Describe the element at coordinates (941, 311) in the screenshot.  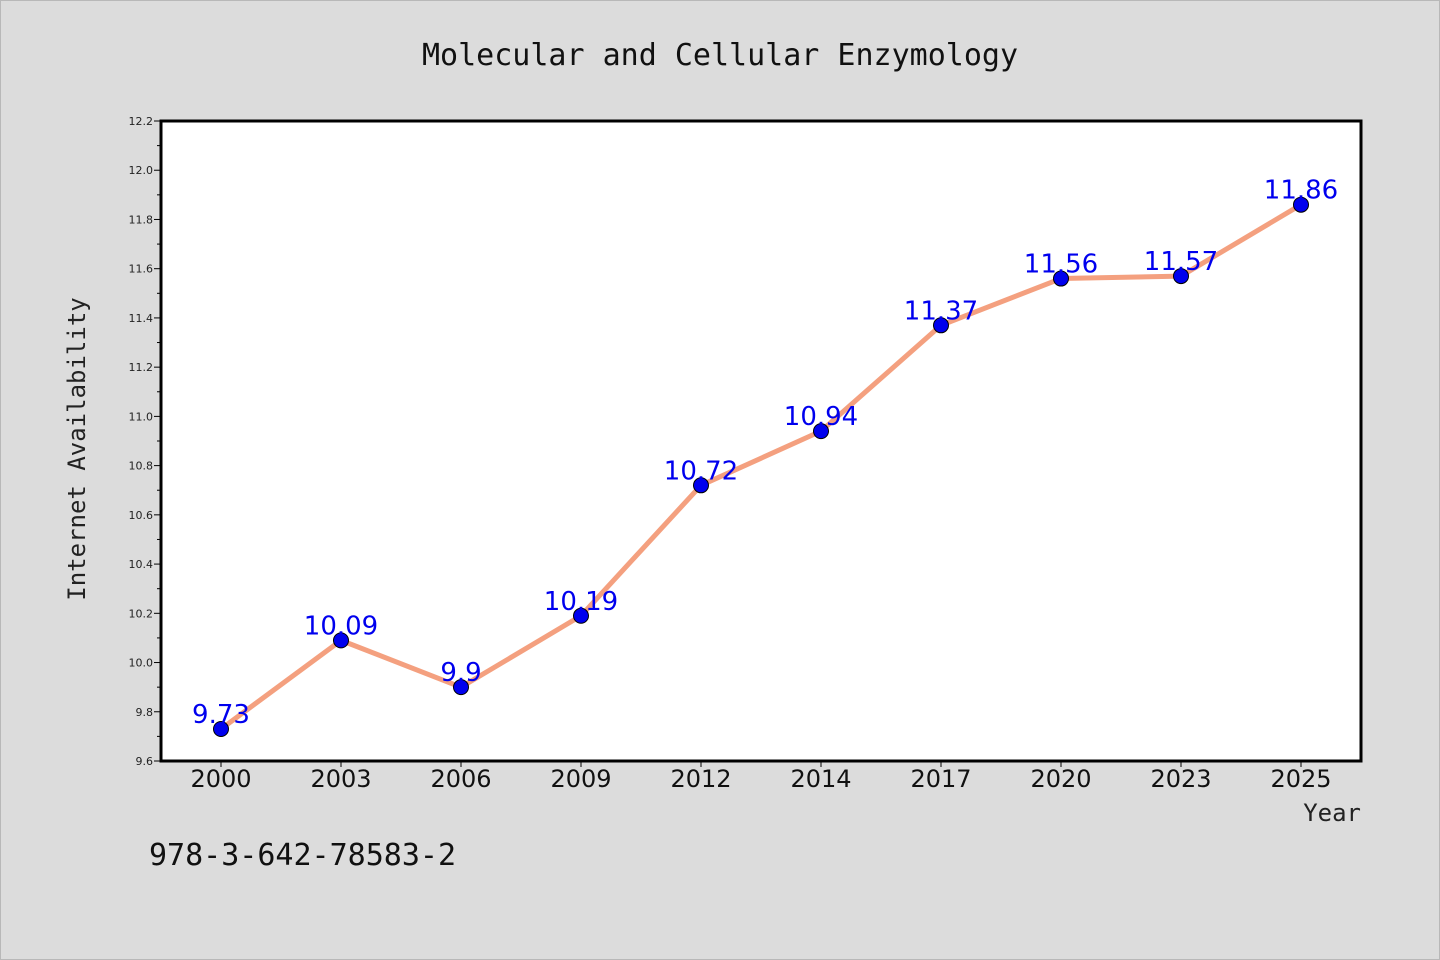
I see `data-label: 11.37` at that location.